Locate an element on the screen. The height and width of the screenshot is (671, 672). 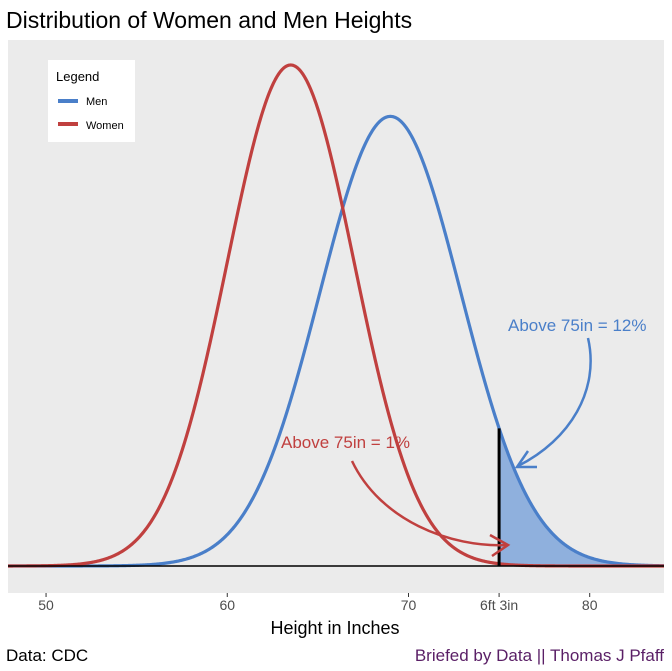
data-source: Data: CDC is located at coordinates (47, 655).